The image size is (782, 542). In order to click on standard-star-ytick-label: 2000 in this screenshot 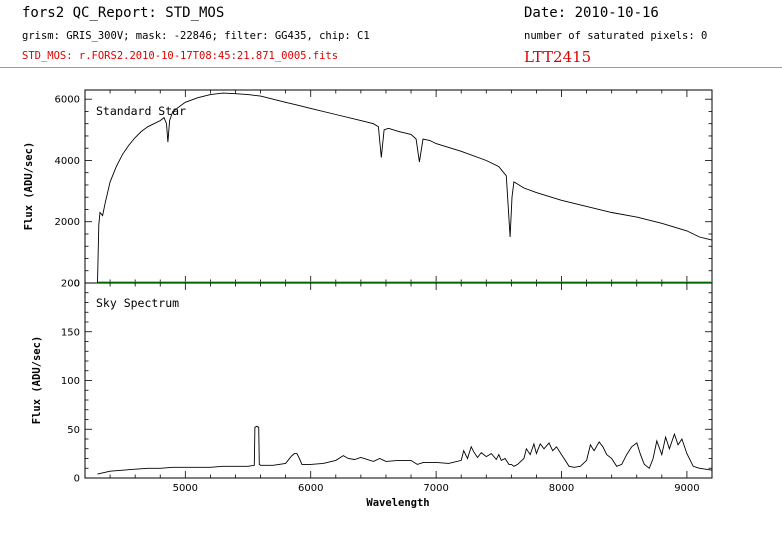, I will do `click(67, 222)`.